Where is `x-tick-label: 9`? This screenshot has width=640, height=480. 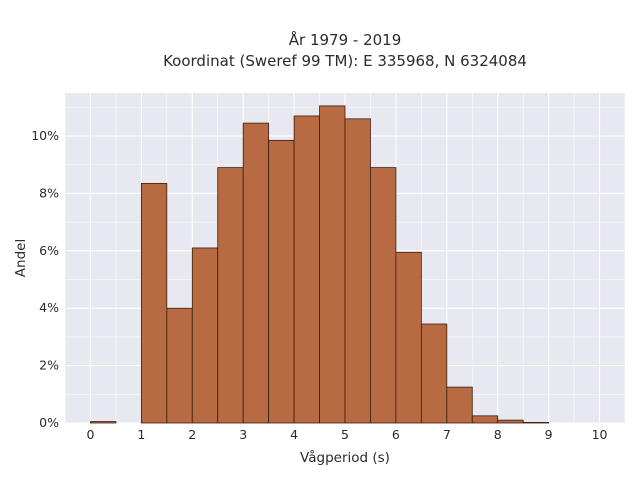 x-tick-label: 9 is located at coordinates (549, 434).